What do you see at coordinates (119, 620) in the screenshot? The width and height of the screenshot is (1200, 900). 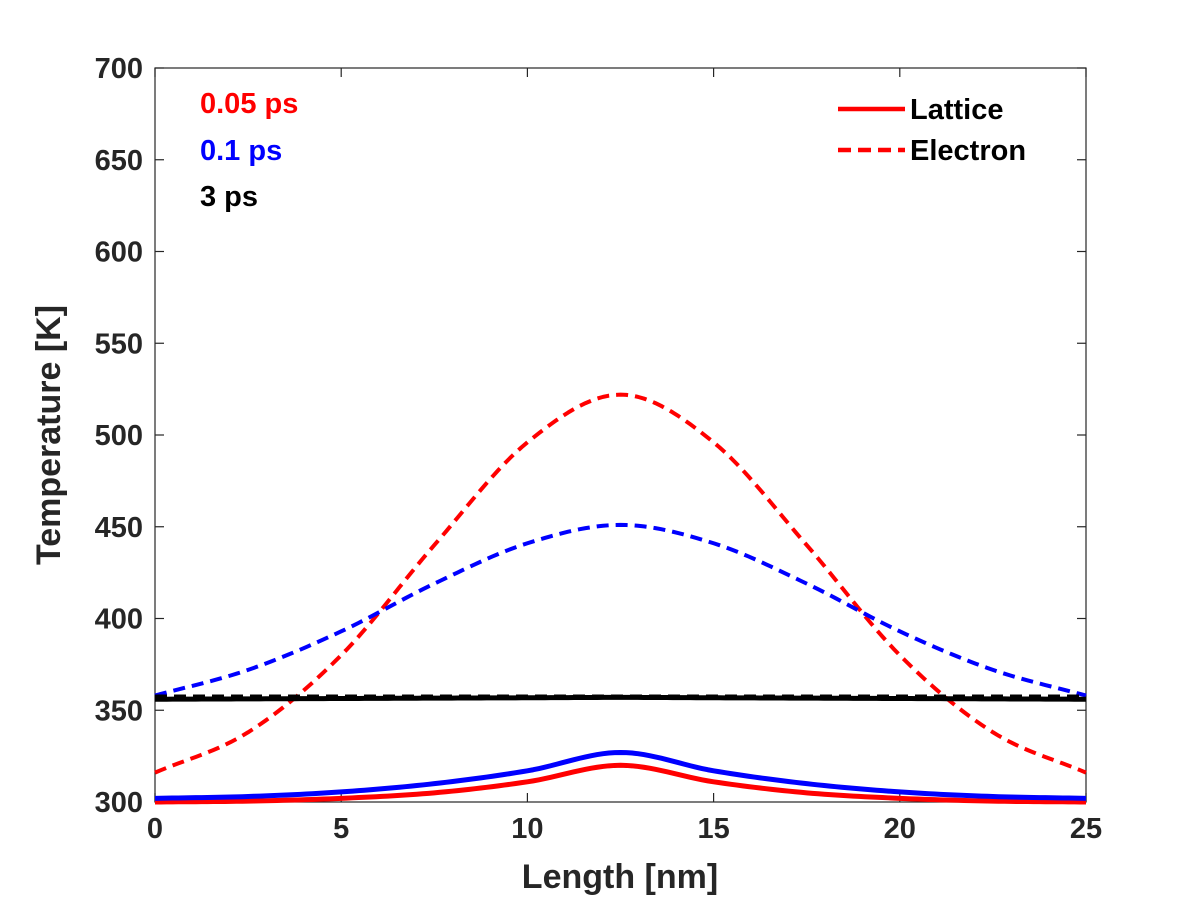 I see `y-tick-label: 400` at bounding box center [119, 620].